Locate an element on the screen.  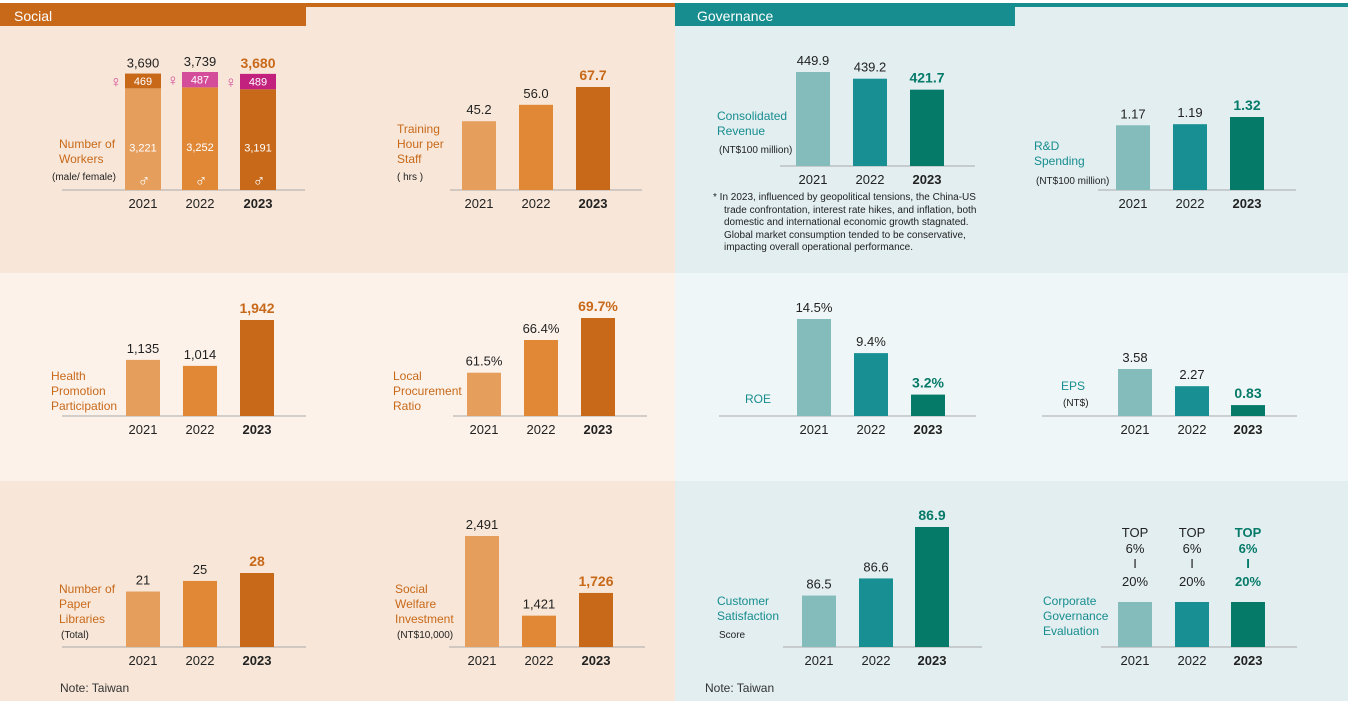
procurement-label: Ratio is located at coordinates (407, 406).